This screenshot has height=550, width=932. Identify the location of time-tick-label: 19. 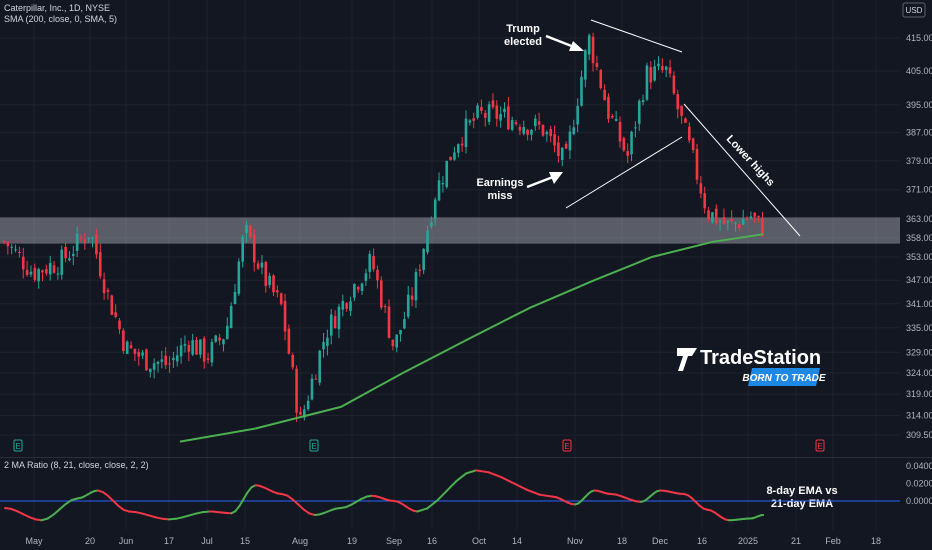
(352, 541).